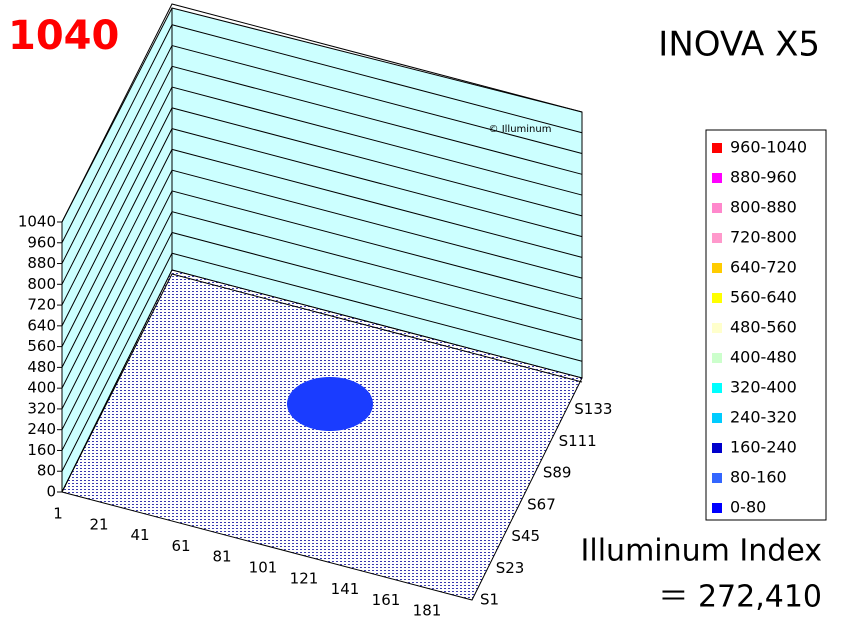  I want to click on legend-label: 960-1040, so click(768, 147).